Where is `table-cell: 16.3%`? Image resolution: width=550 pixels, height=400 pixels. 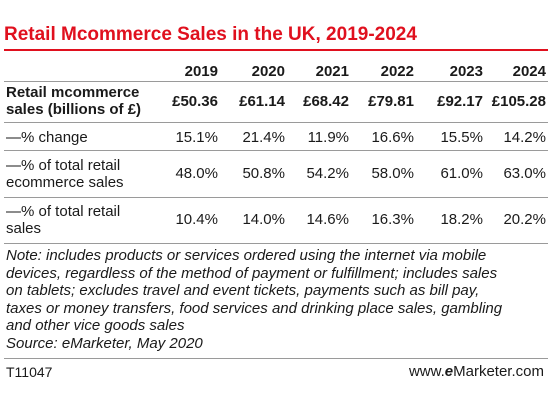
table-cell: 16.3% is located at coordinates (392, 219).